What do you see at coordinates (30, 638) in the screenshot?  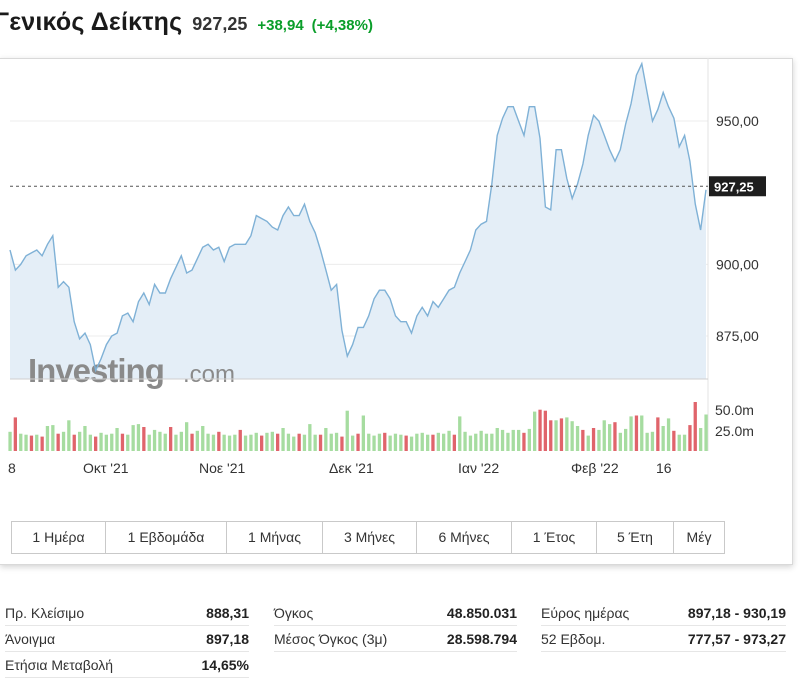 I see `stat-label: Άνοιγμα` at bounding box center [30, 638].